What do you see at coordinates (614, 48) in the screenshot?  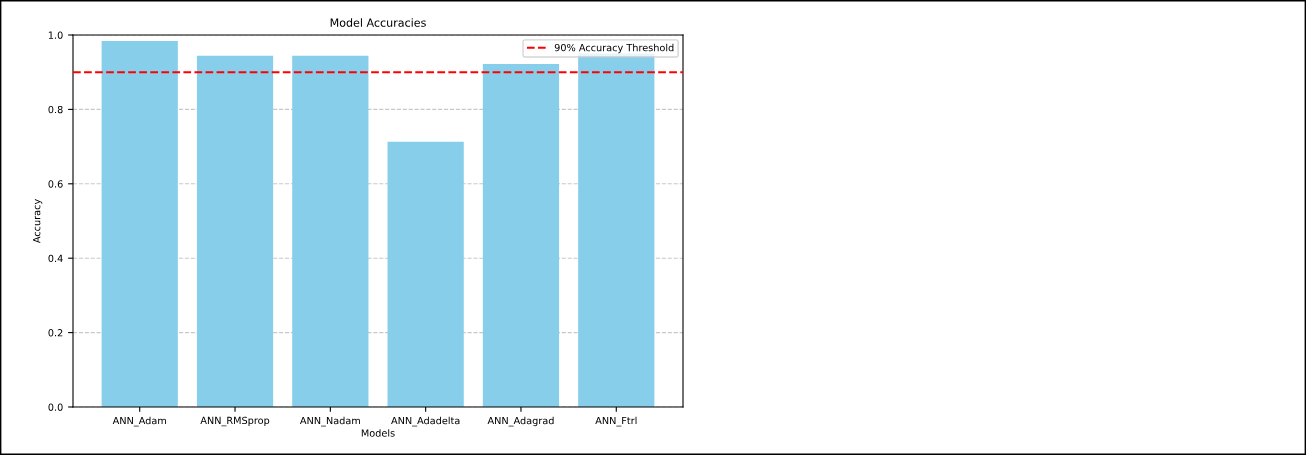 I see `legend-label: 90% Accuracy Threshold` at bounding box center [614, 48].